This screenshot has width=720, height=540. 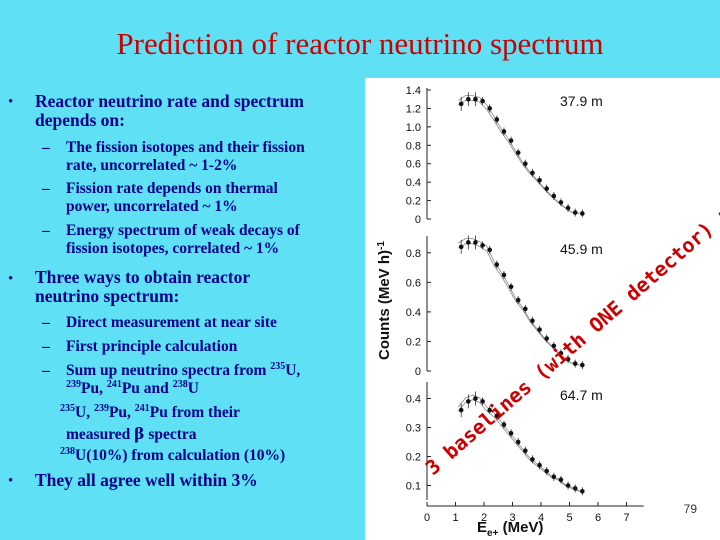 What do you see at coordinates (171, 322) in the screenshot?
I see `sub-item-direct-measurement: Direct measurement at near site` at bounding box center [171, 322].